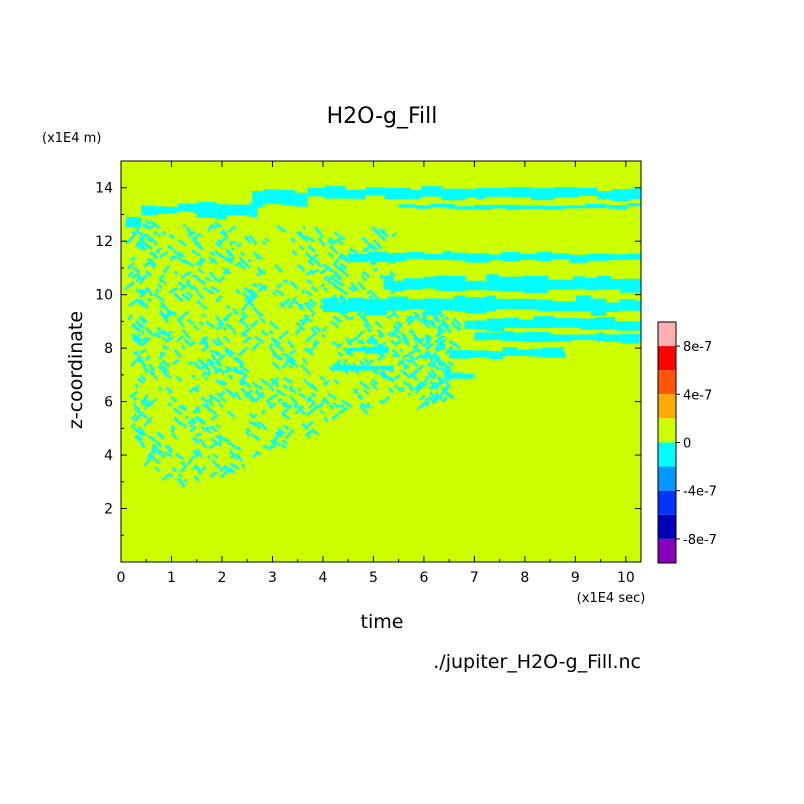 The width and height of the screenshot is (804, 804). Describe the element at coordinates (575, 578) in the screenshot. I see `x-tick-label: 9` at that location.